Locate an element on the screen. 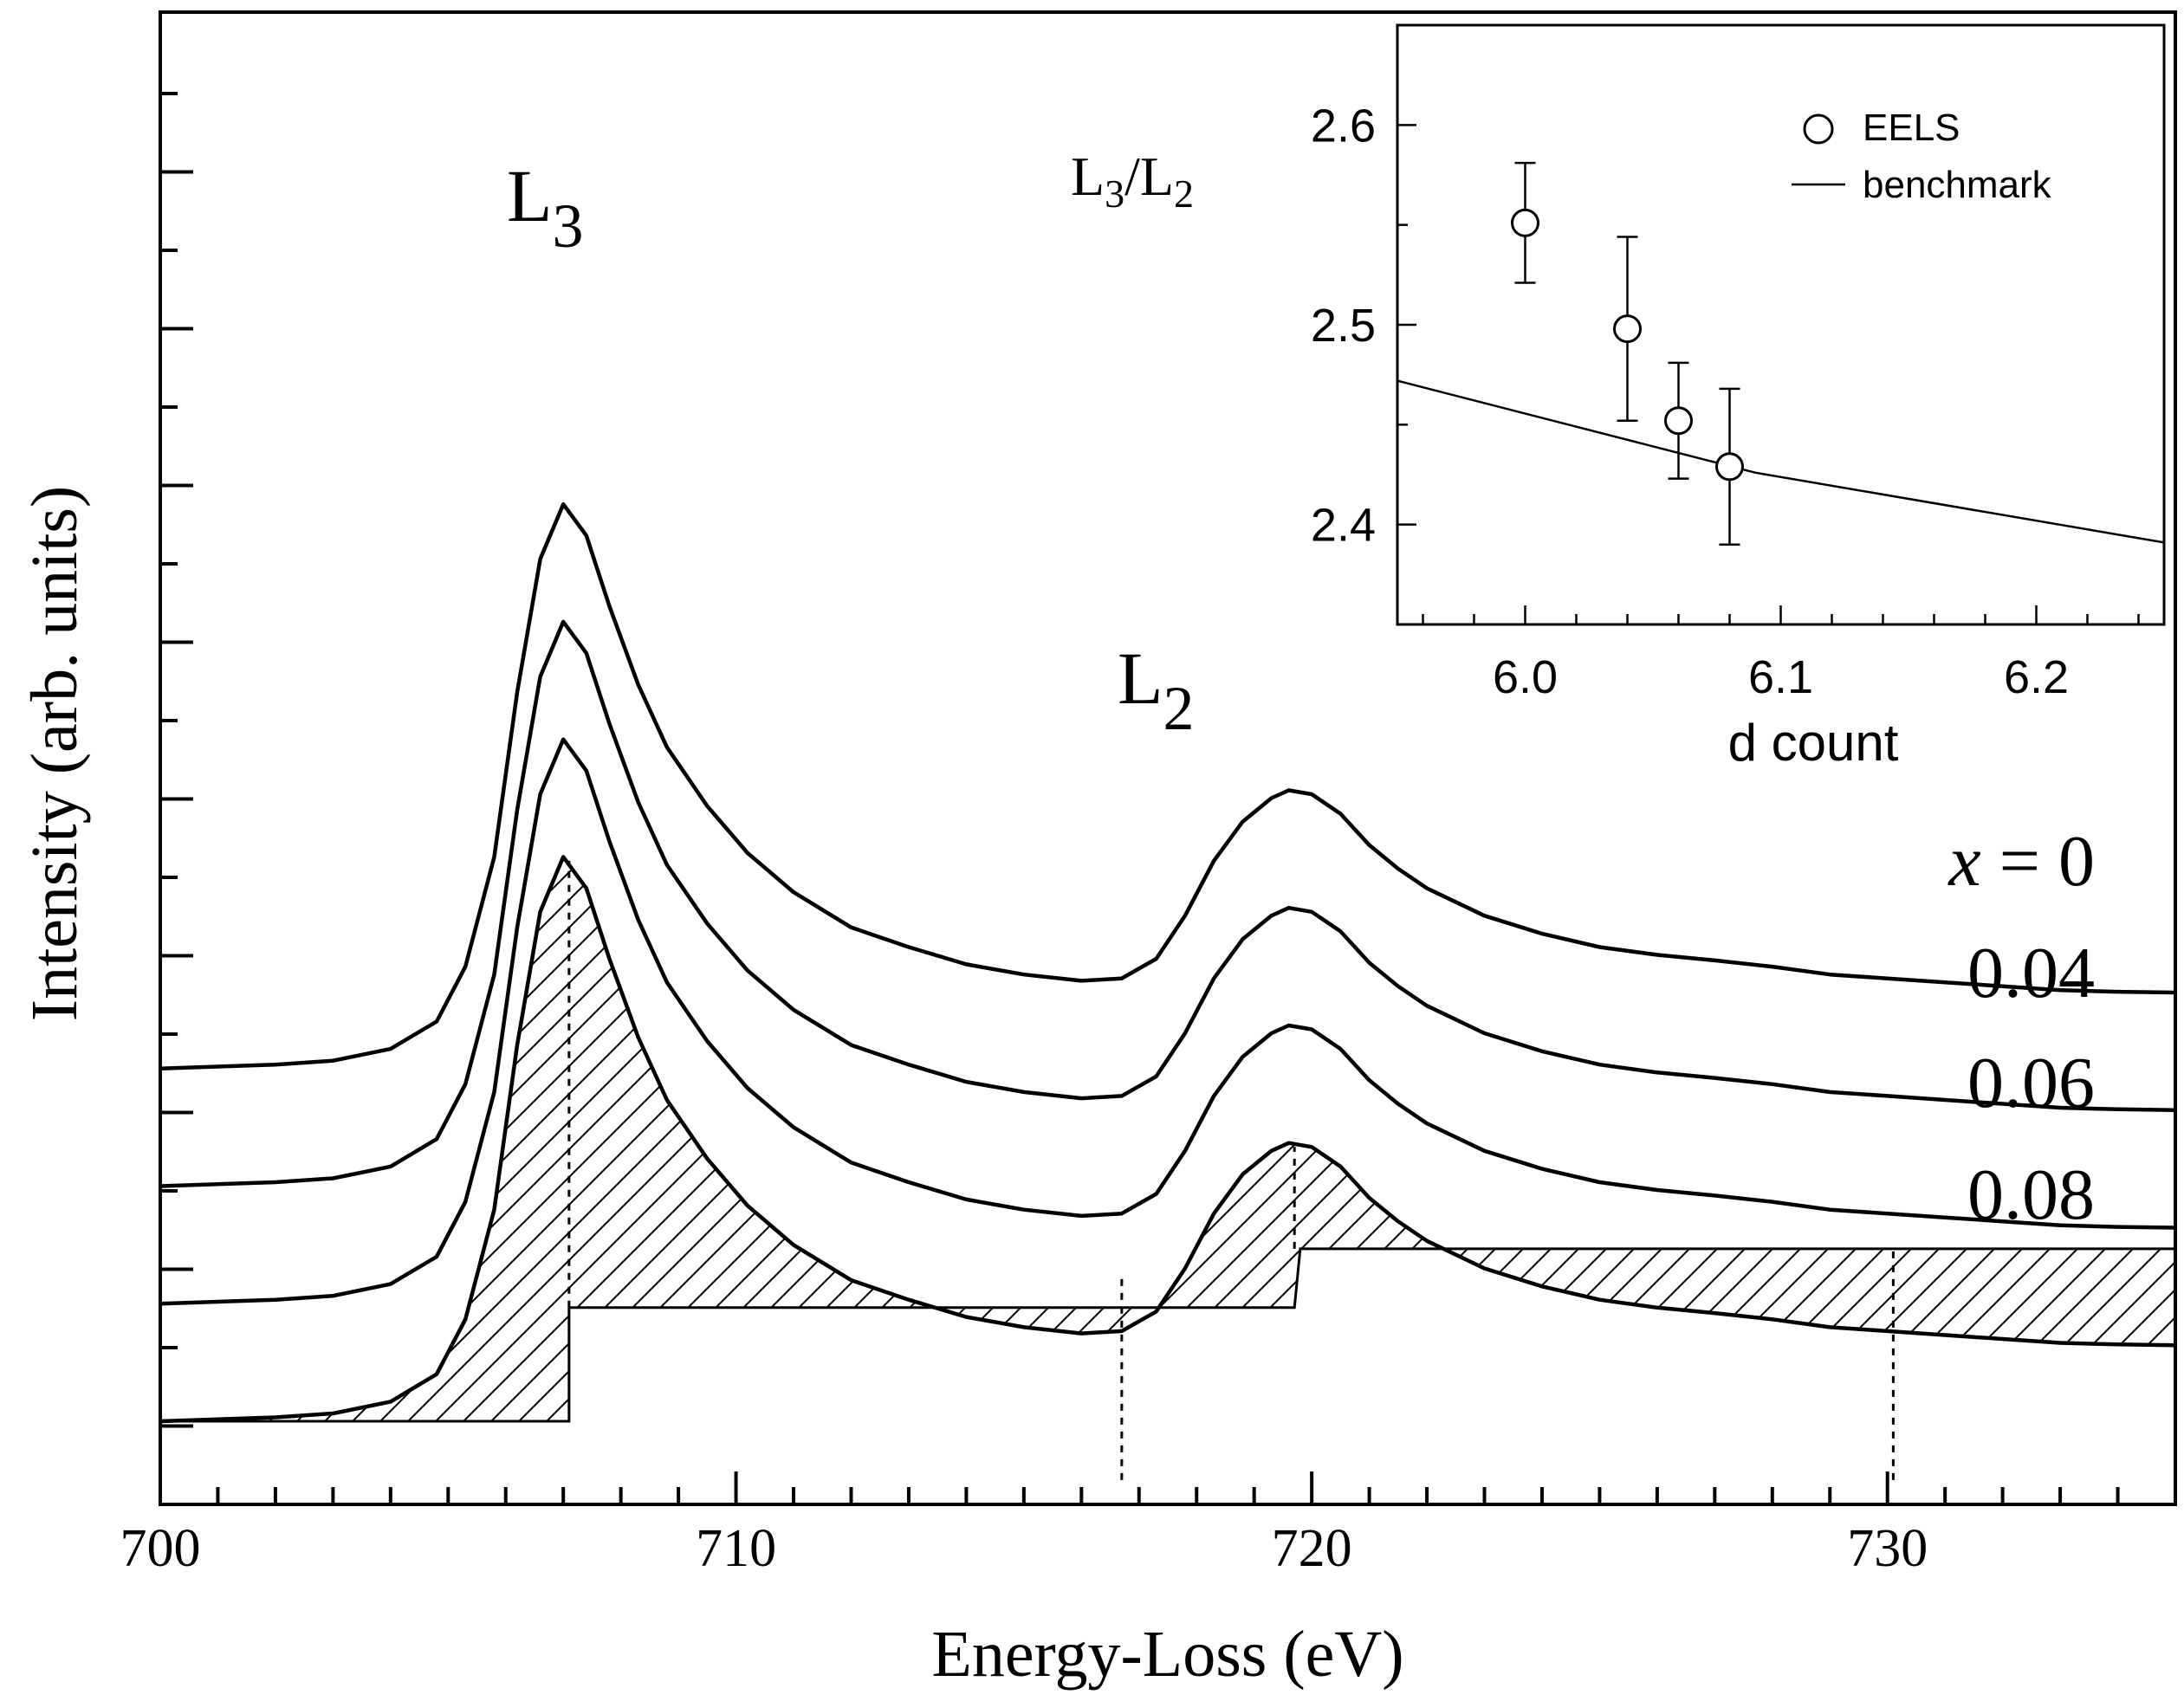 The width and height of the screenshot is (2184, 1701). x-tick-label: 730 is located at coordinates (1887, 1548).